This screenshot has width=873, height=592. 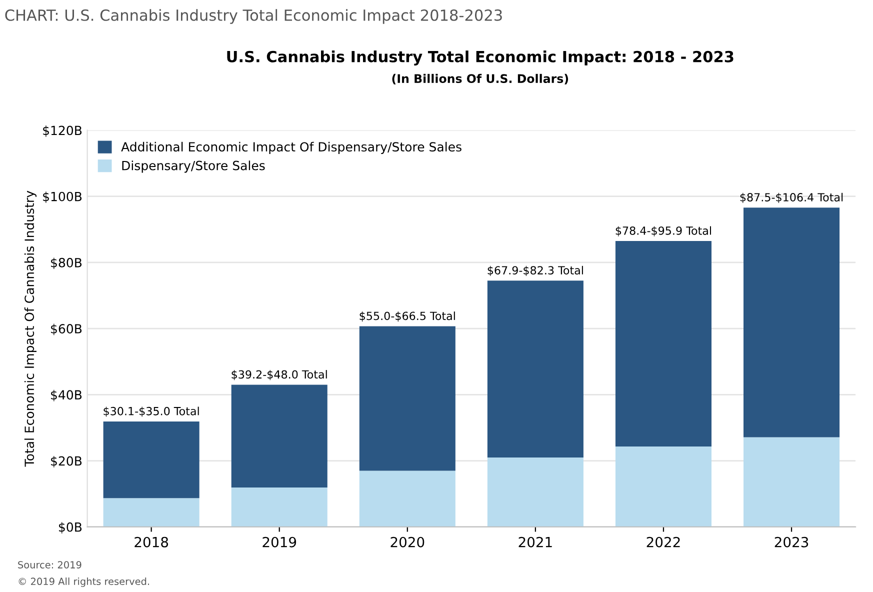 What do you see at coordinates (151, 411) in the screenshot?
I see `total-label: $30.1-$35.0 Total` at bounding box center [151, 411].